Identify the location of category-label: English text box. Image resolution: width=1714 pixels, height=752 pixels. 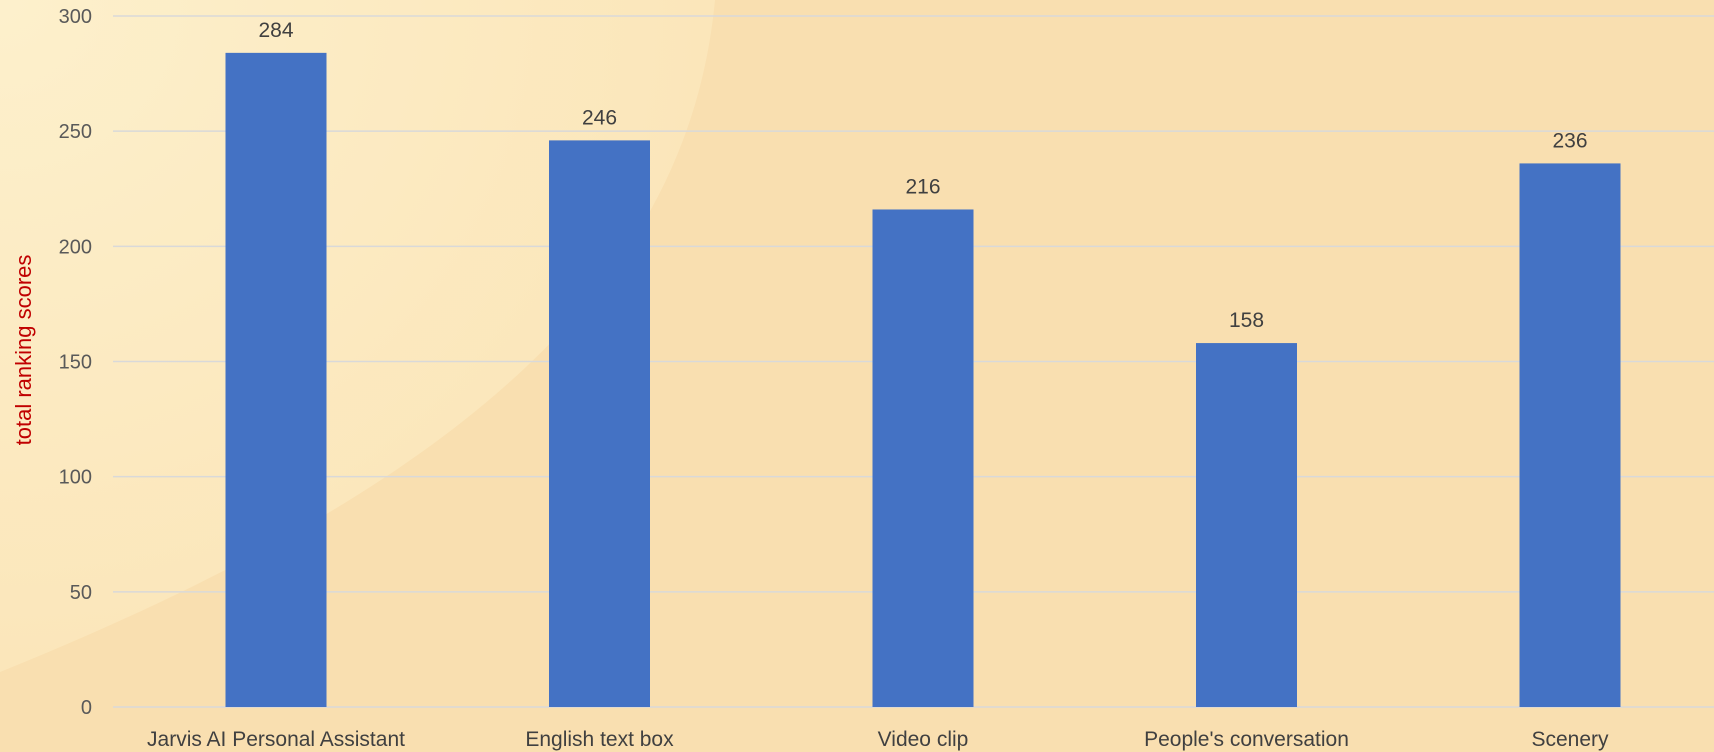
(599, 739).